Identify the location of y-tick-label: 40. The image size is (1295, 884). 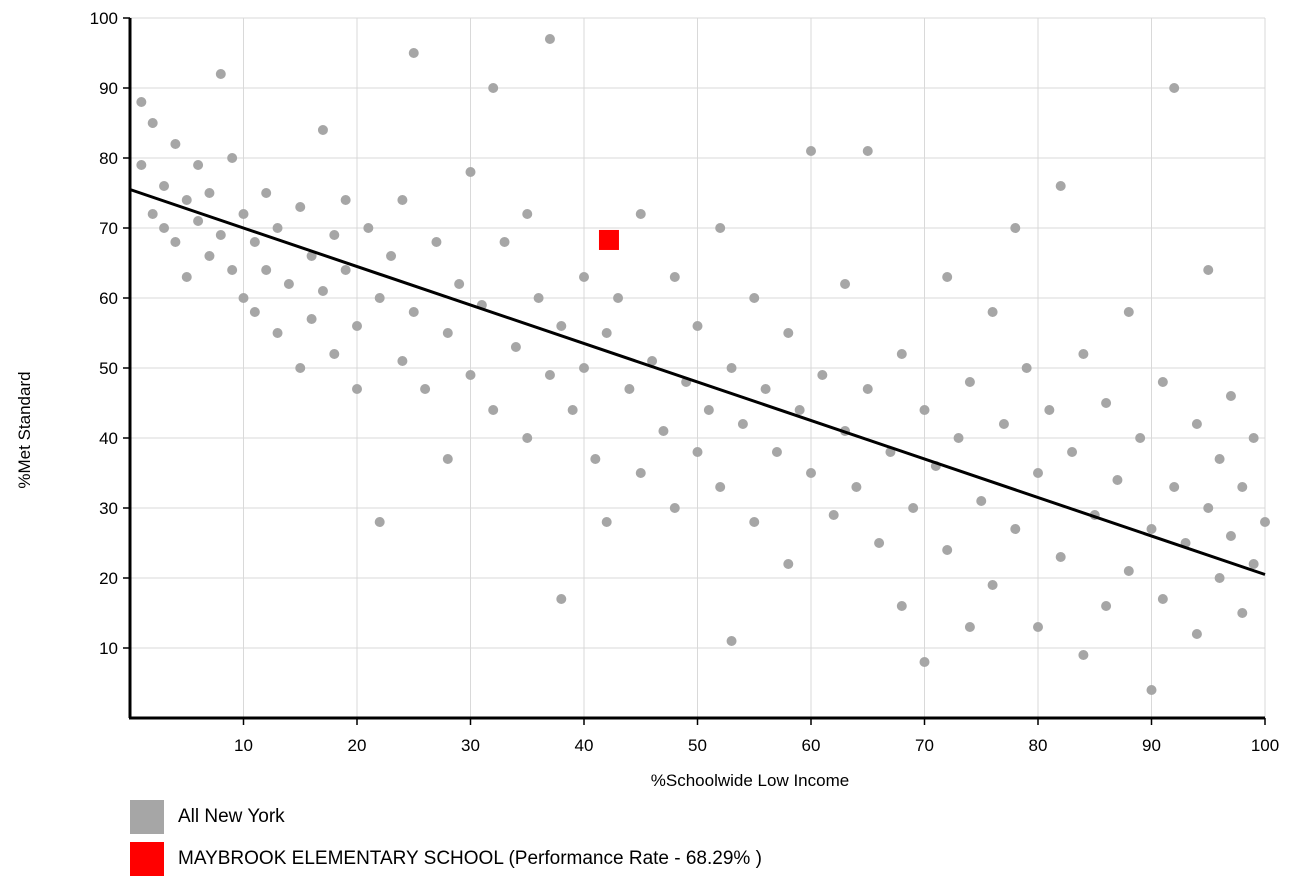
(108, 438).